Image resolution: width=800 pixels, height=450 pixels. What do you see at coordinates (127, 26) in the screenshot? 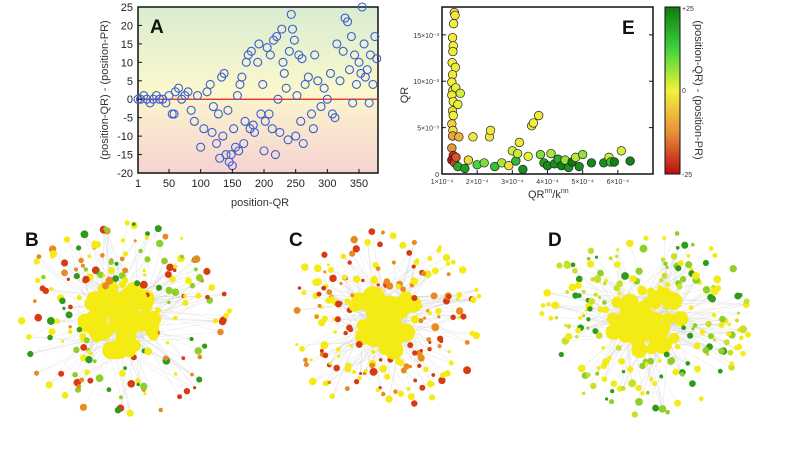
I see `y-tick-label: 20` at bounding box center [127, 26].